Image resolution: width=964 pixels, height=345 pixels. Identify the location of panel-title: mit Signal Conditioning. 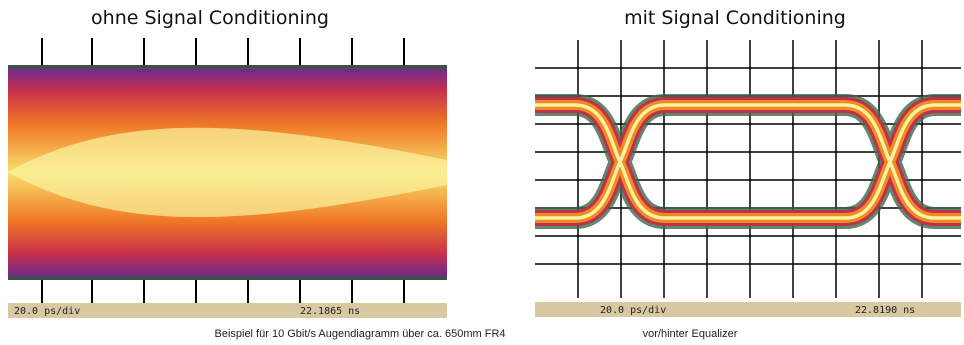
(735, 18).